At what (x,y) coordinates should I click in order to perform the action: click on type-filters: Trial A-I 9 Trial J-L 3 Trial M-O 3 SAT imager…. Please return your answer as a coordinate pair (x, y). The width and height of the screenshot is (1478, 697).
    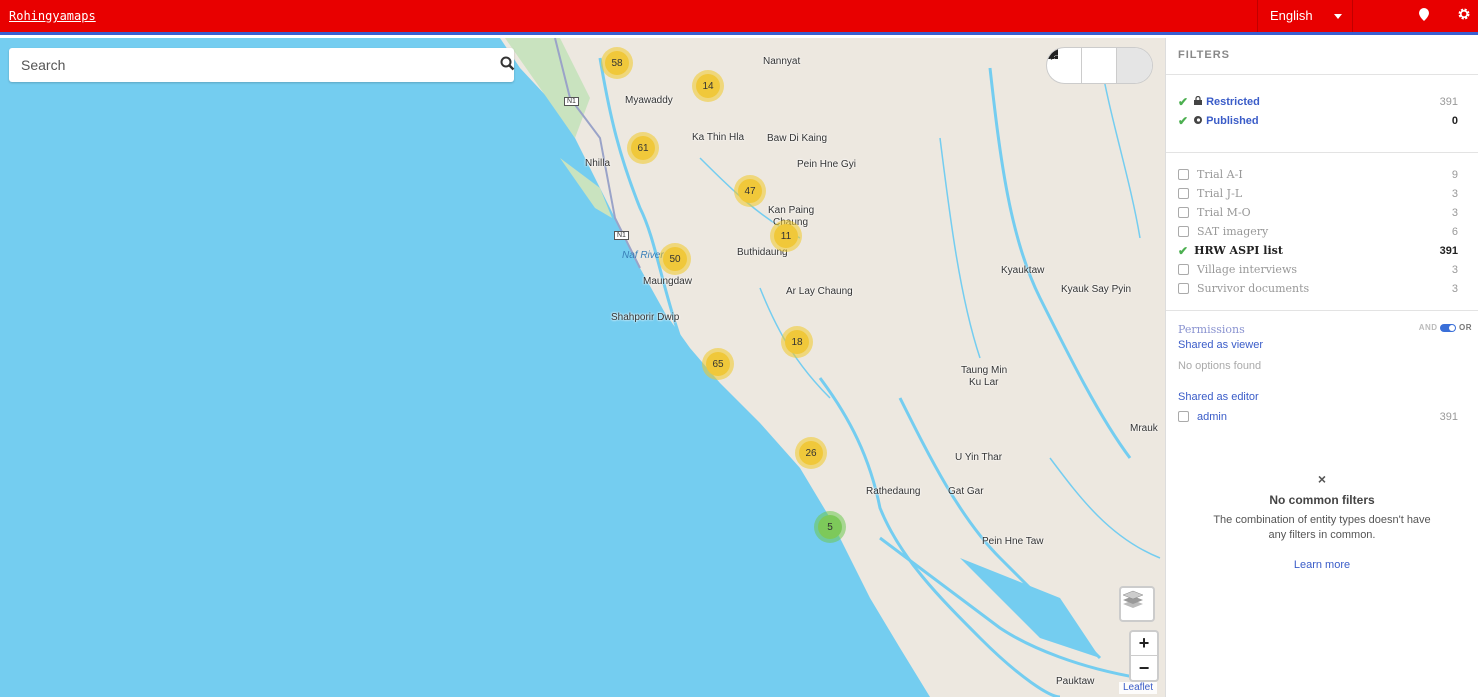
    Looking at the image, I should click on (1322, 232).